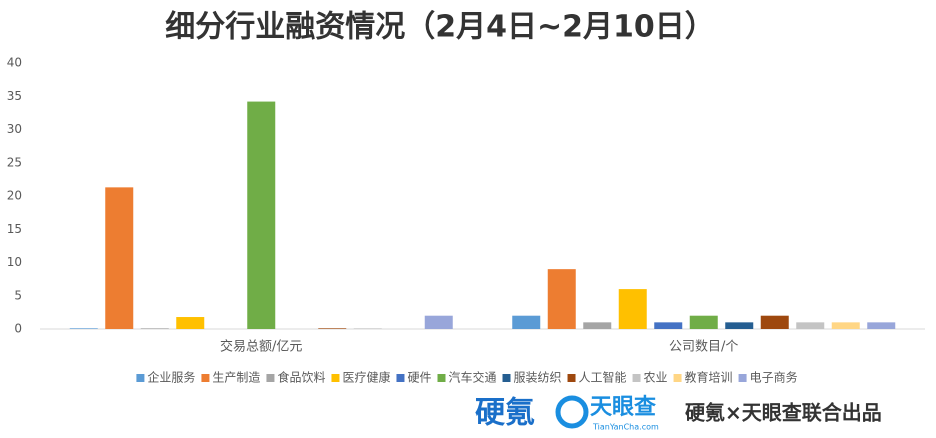 Image resolution: width=936 pixels, height=438 pixels. Describe the element at coordinates (709, 377) in the screenshot. I see `legend-label: 教育培训` at that location.